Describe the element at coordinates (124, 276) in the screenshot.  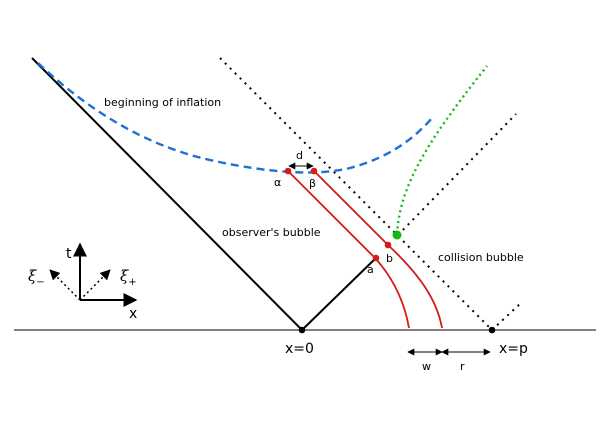
I see `label-xi-plus-symbol: ξ` at that location.